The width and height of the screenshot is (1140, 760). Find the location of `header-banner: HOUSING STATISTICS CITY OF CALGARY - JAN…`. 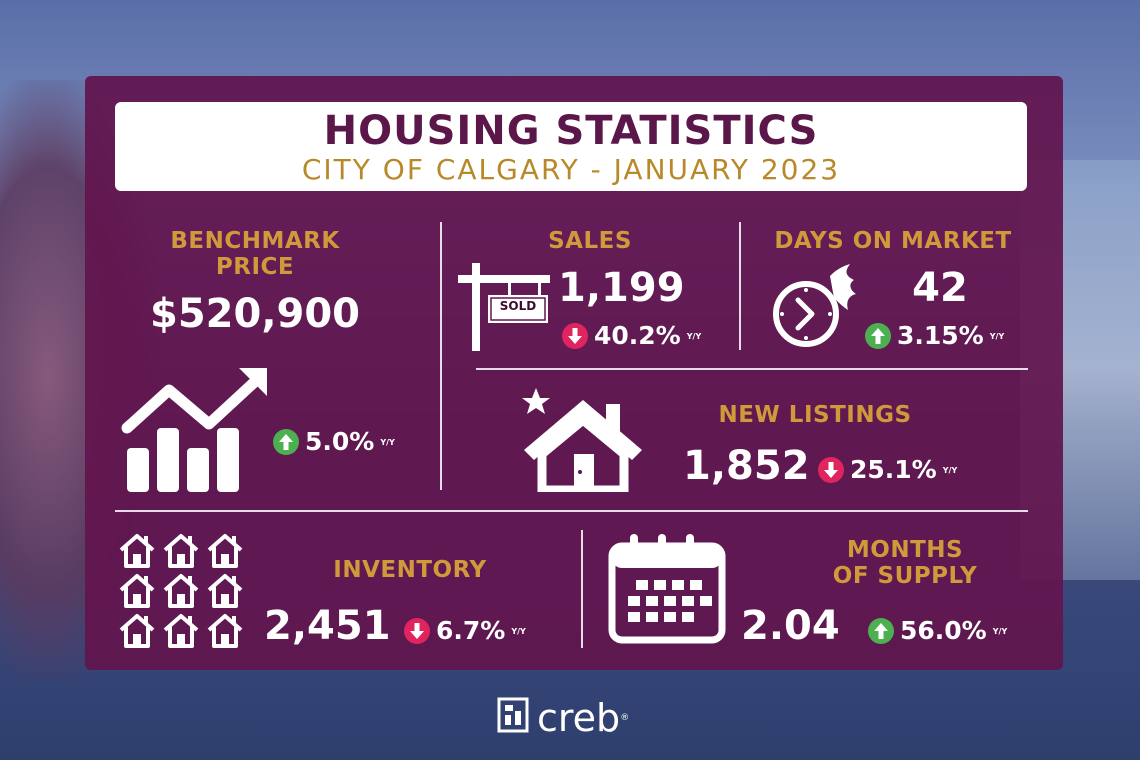

header-banner: HOUSING STATISTICS CITY OF CALGARY - JAN… is located at coordinates (571, 146).